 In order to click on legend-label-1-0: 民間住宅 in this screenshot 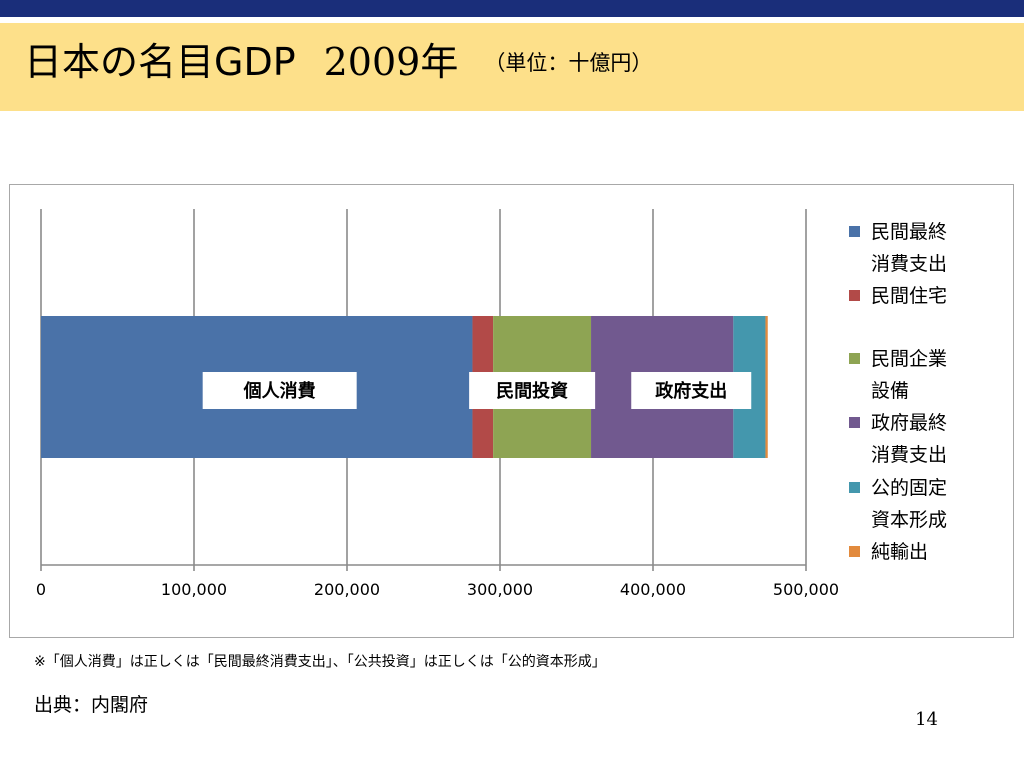, I will do `click(909, 296)`.